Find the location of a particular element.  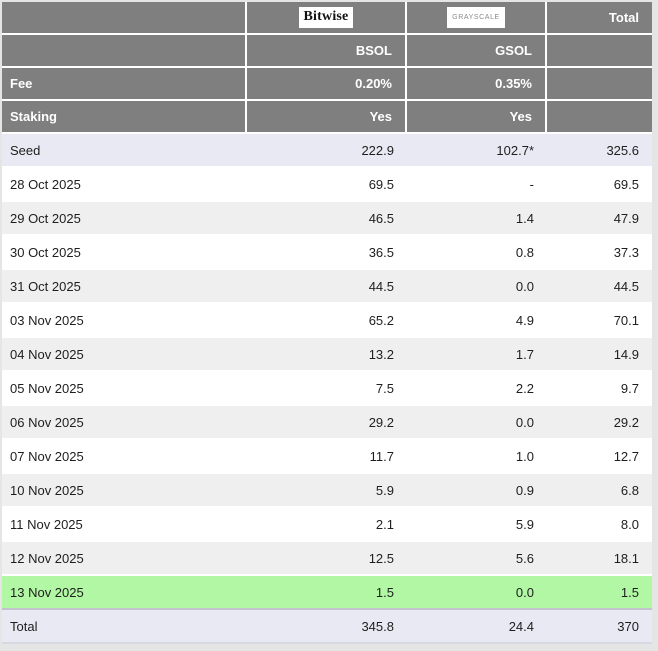

gsol-value-cell: - is located at coordinates (477, 185).